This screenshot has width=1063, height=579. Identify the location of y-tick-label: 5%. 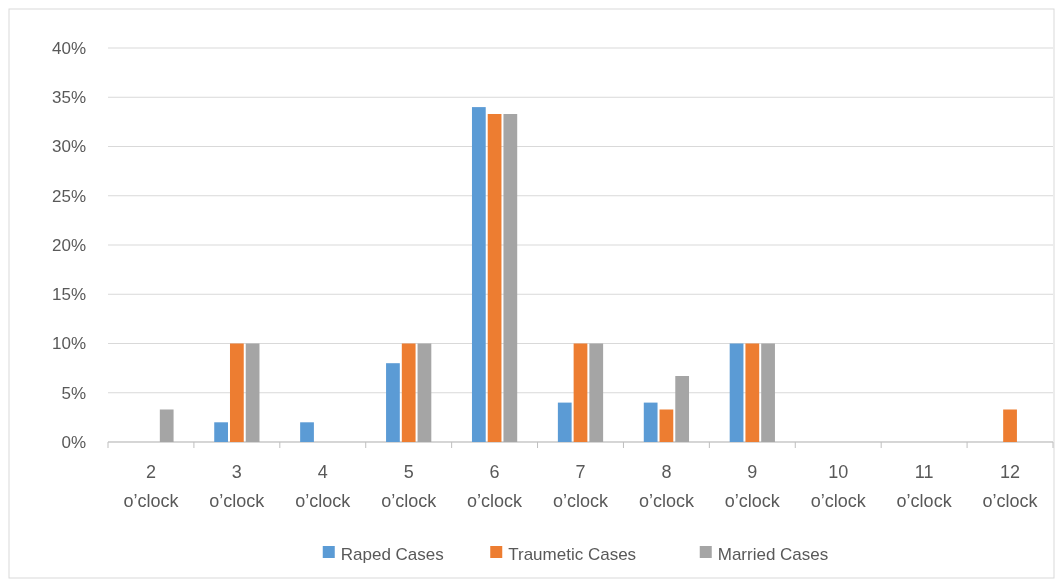
(73, 393).